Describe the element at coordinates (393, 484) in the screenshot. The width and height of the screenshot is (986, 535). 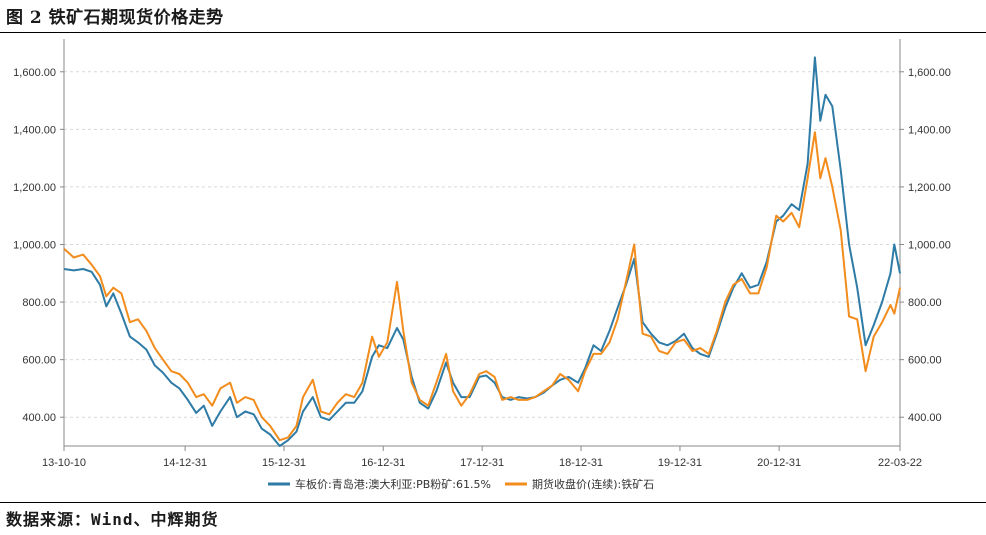
I see `legend-label: 车板价:青岛港:澳大利亚:PB粉矿:61.5%` at that location.